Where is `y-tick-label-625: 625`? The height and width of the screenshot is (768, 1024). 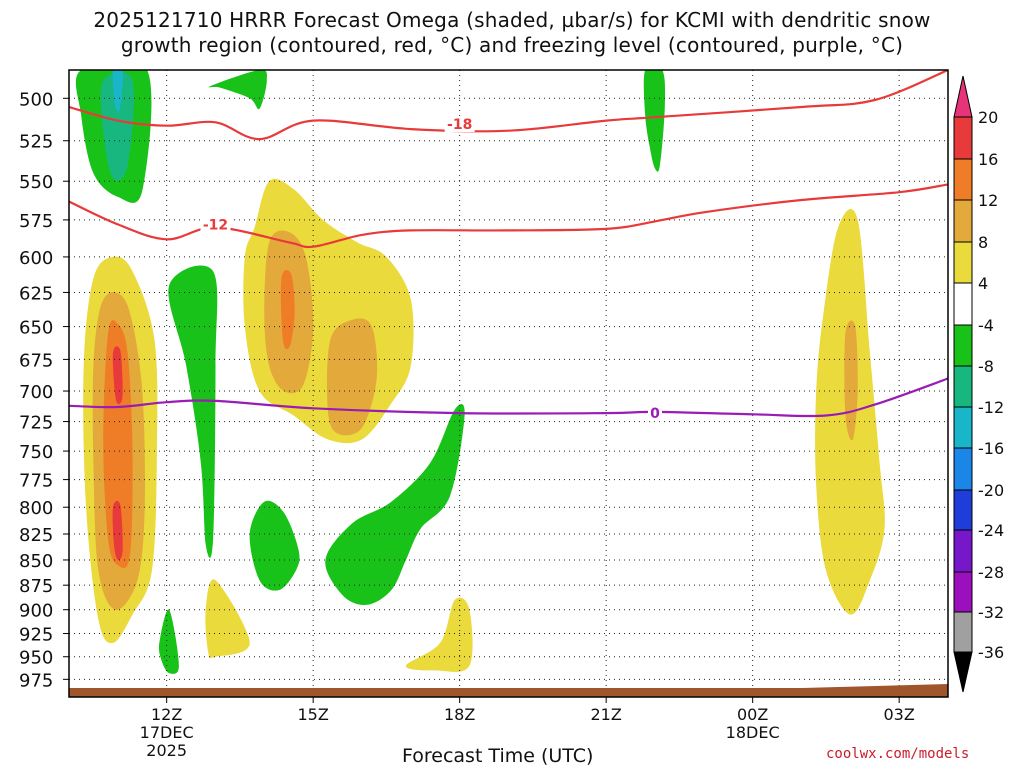
y-tick-label-625: 625 is located at coordinates (36, 293).